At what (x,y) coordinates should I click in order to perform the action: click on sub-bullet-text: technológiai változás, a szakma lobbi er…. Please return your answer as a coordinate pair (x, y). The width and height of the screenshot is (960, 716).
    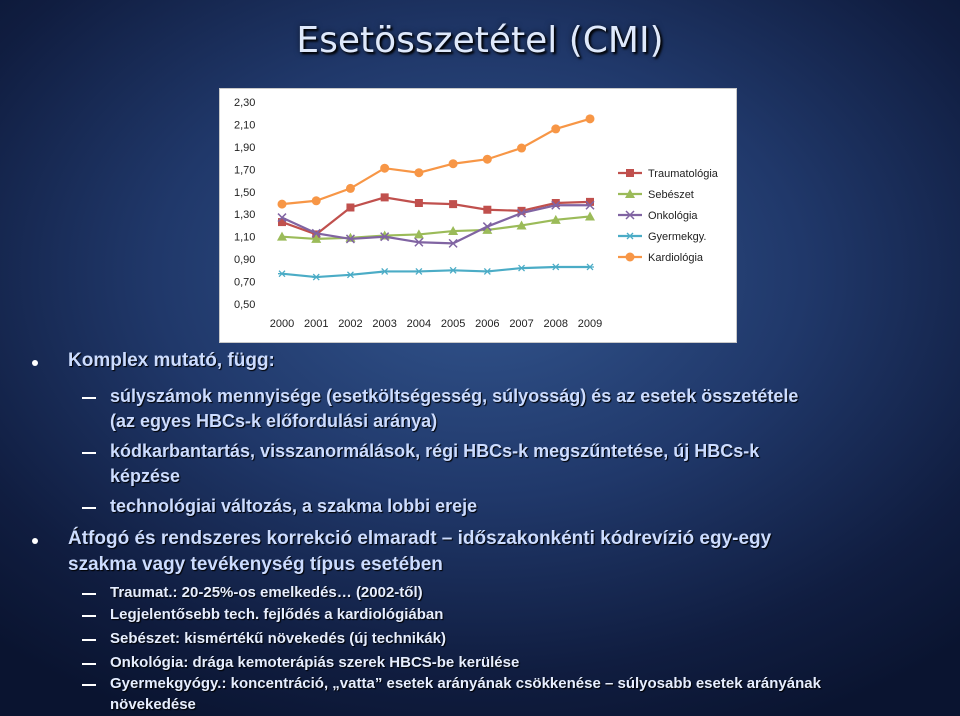
    Looking at the image, I should click on (294, 506).